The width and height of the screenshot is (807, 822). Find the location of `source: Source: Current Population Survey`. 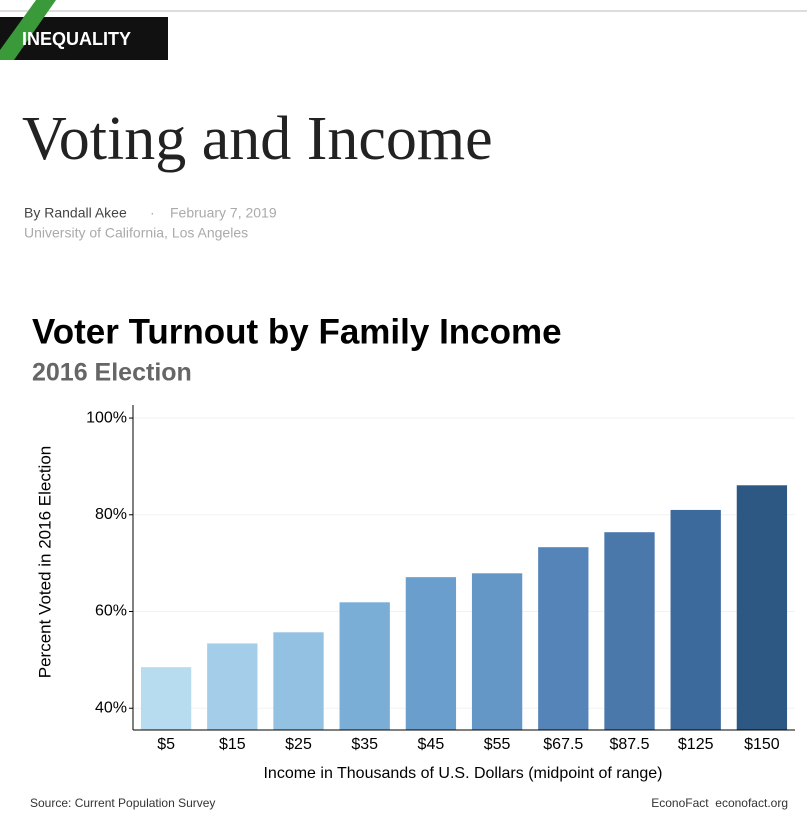

source: Source: Current Population Survey is located at coordinates (122, 803).